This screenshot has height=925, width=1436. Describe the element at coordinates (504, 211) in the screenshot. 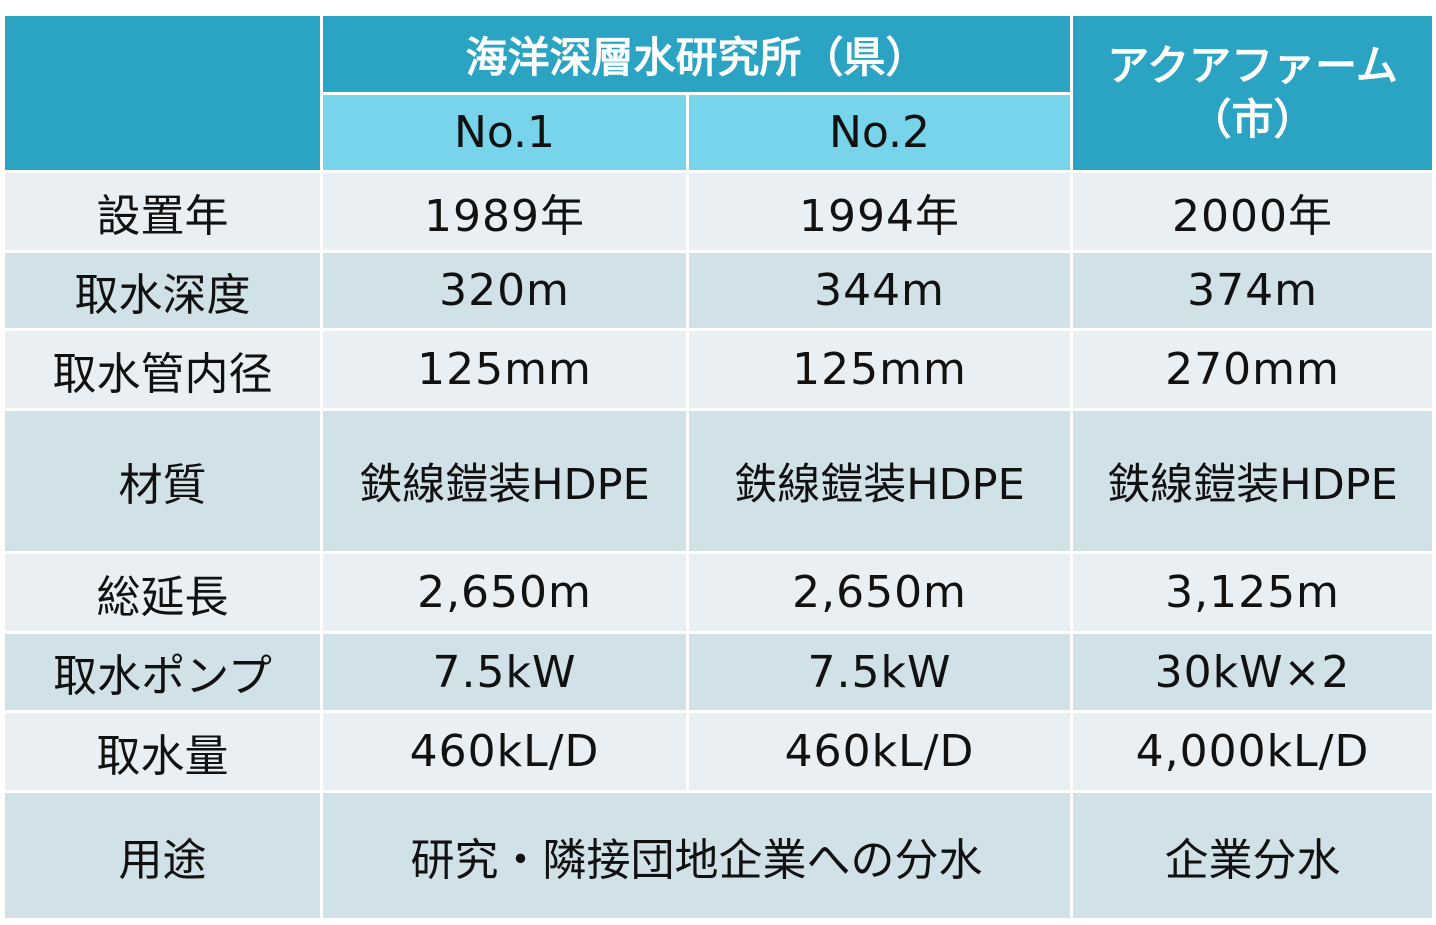

I see `cell-no1: 1989年` at that location.